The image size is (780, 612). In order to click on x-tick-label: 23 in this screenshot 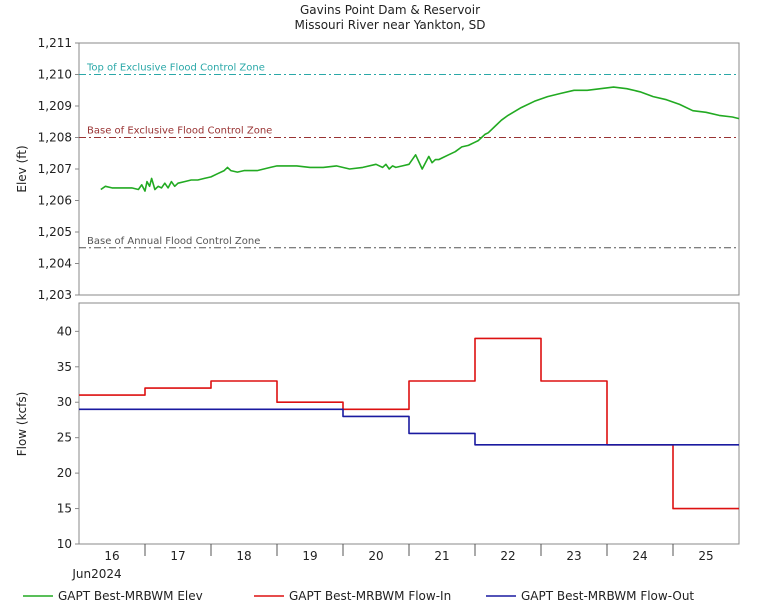, I will do `click(573, 556)`.